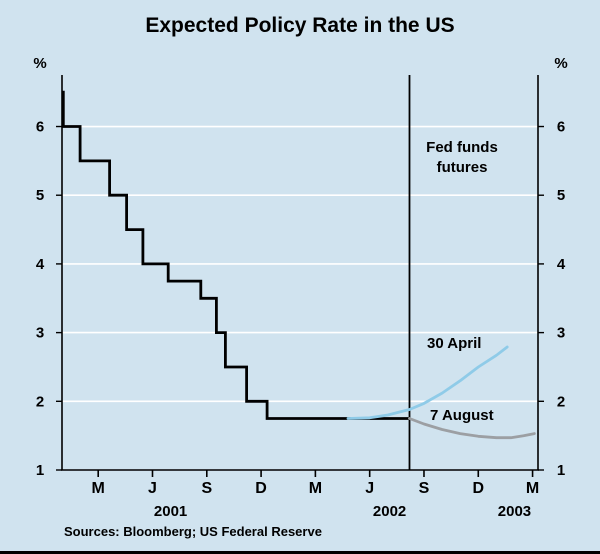  Describe the element at coordinates (561, 264) in the screenshot. I see `y-tick-label-right: 4` at that location.